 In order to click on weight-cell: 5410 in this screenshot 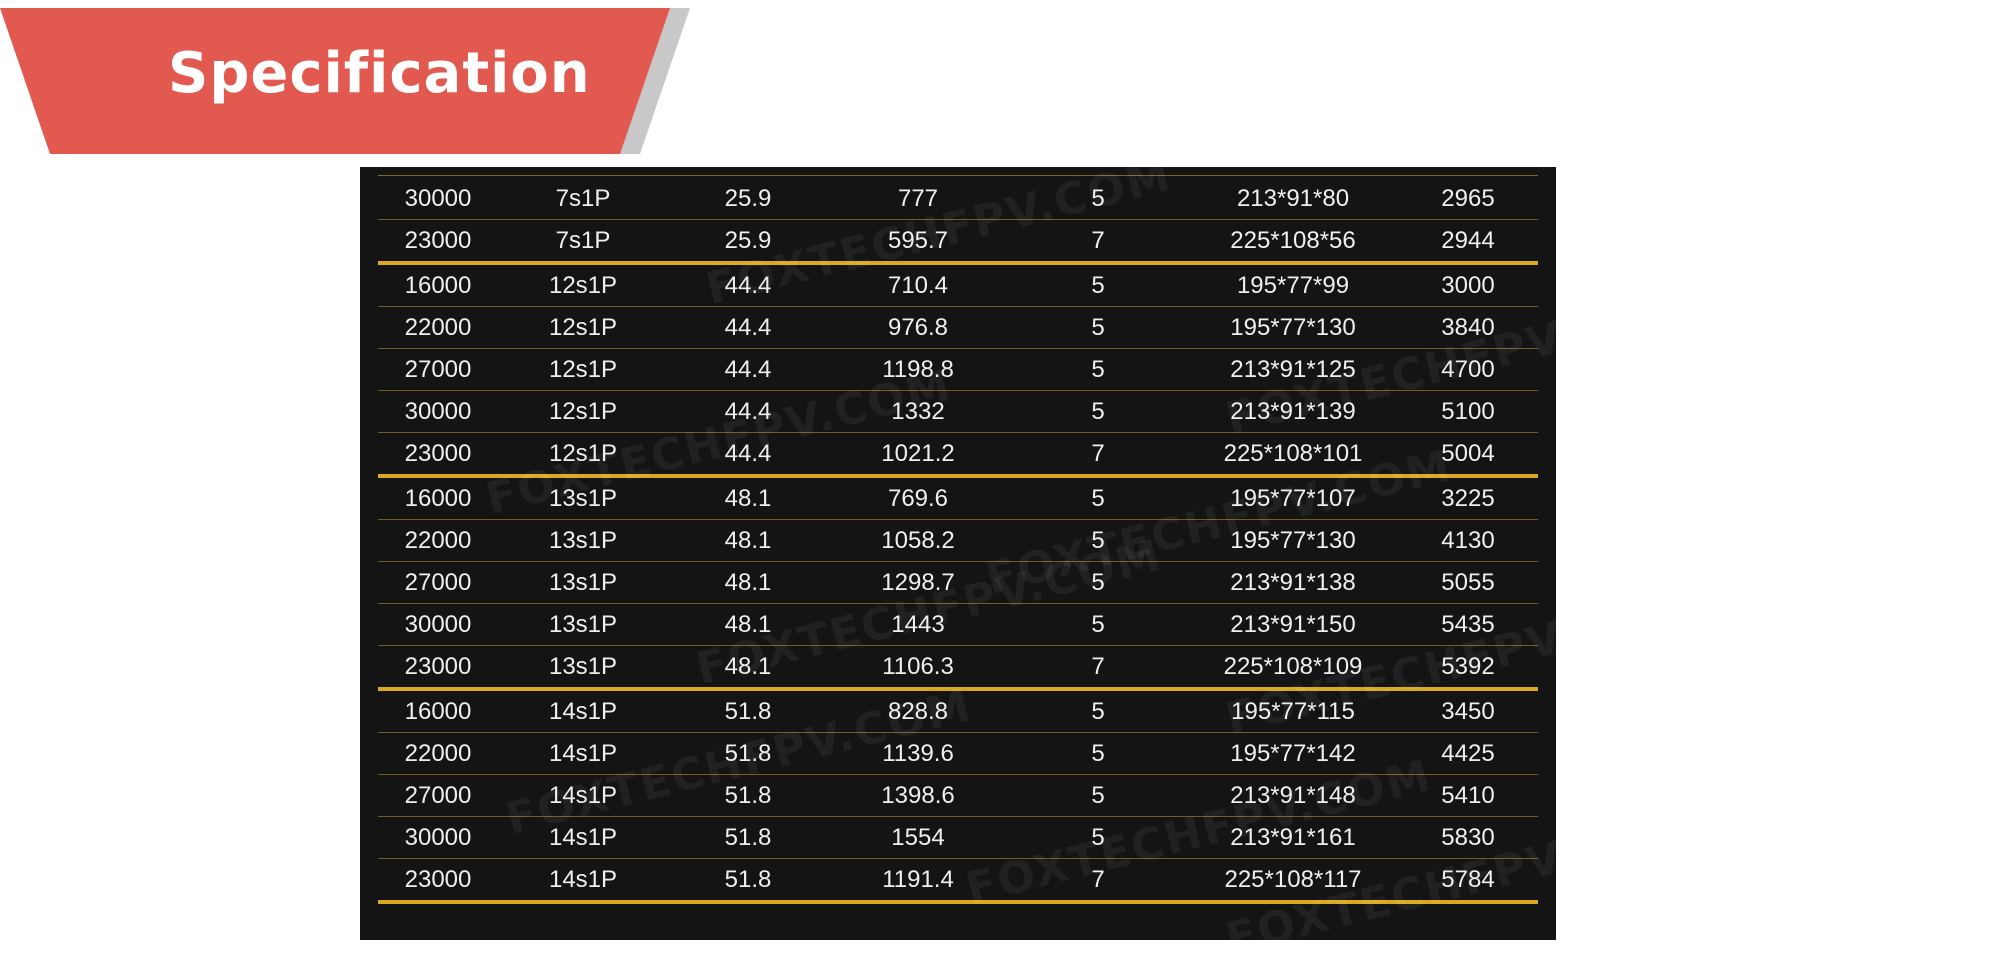, I will do `click(1468, 795)`.